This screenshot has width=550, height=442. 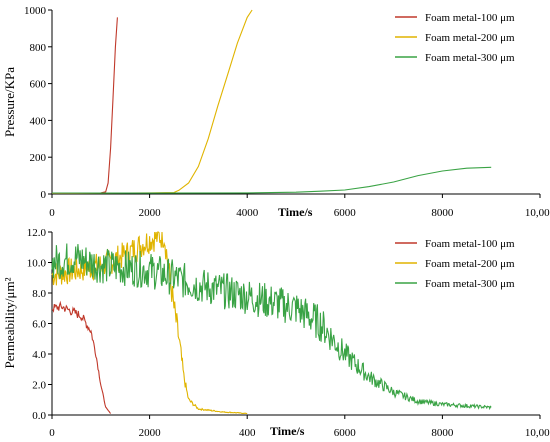 What do you see at coordinates (38, 158) in the screenshot?
I see `y-tick-label: 200` at bounding box center [38, 158].